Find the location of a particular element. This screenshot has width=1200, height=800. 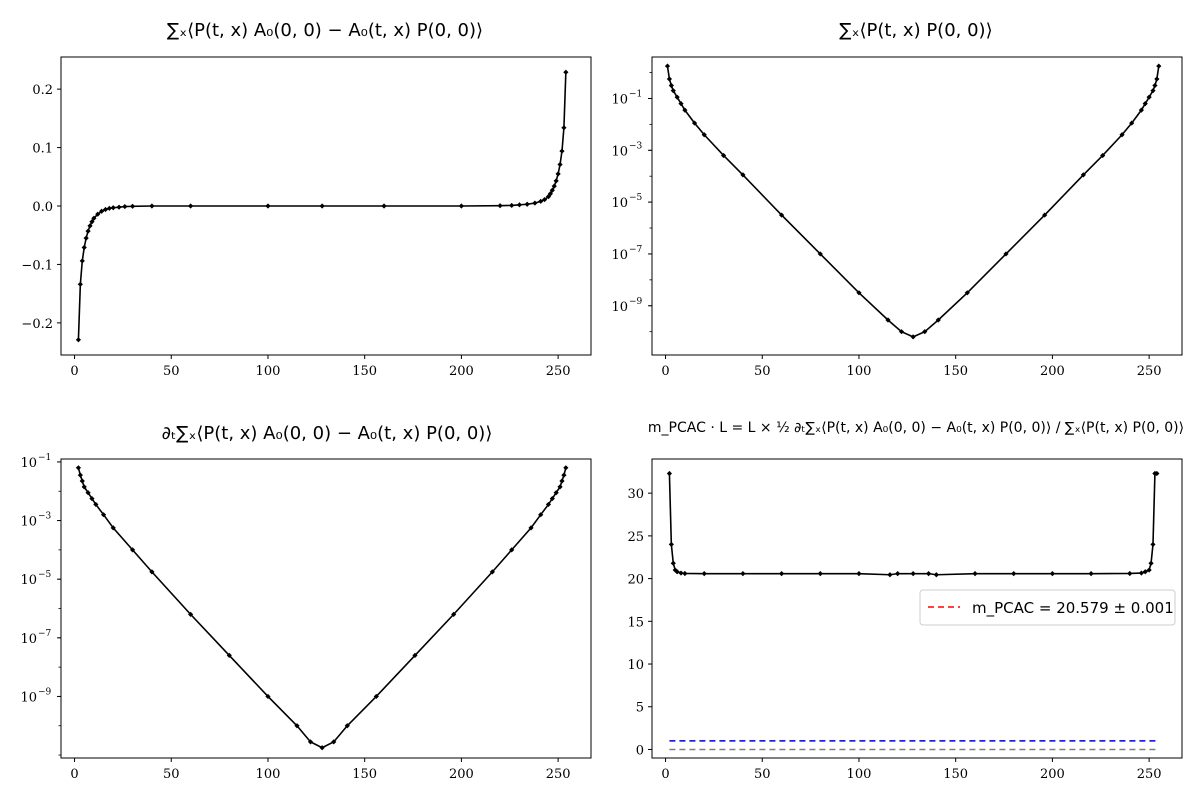

y-tick-exponent: −5 is located at coordinates (636, 198).